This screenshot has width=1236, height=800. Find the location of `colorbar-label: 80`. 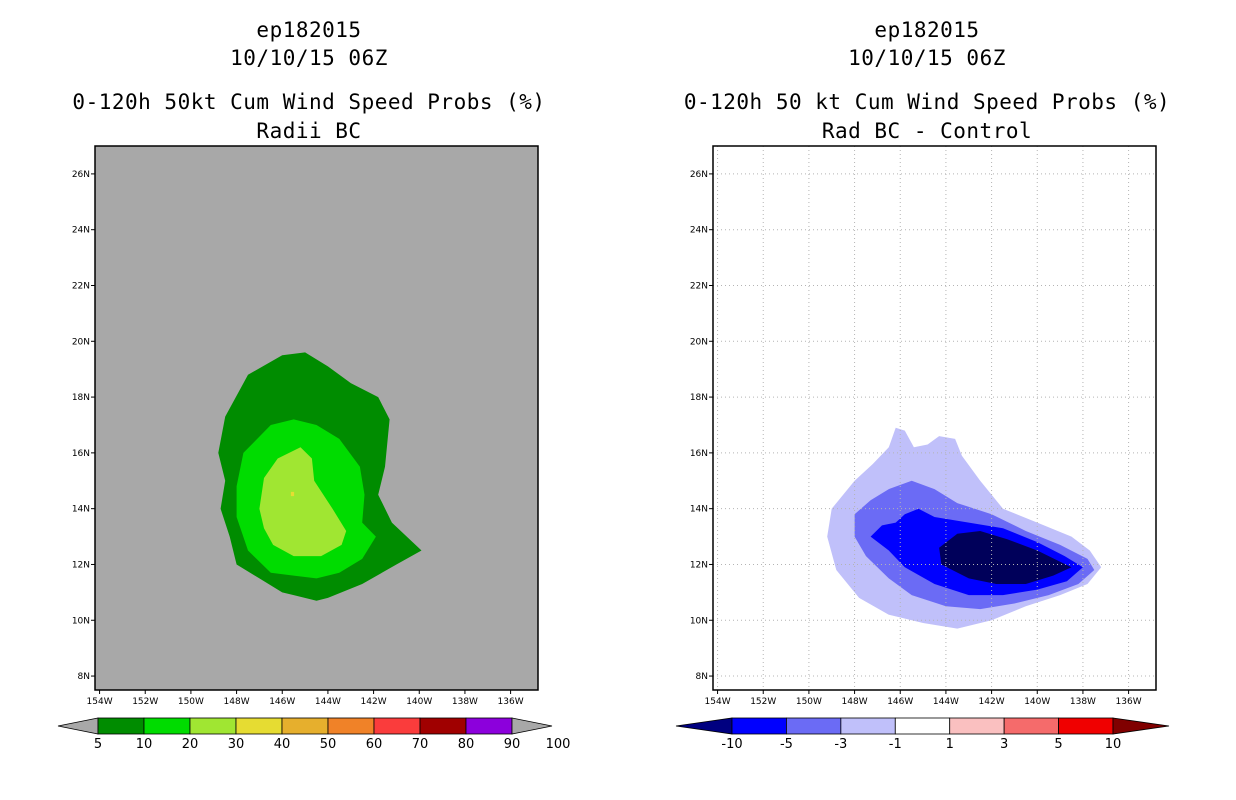

colorbar-label: 80 is located at coordinates (466, 744).